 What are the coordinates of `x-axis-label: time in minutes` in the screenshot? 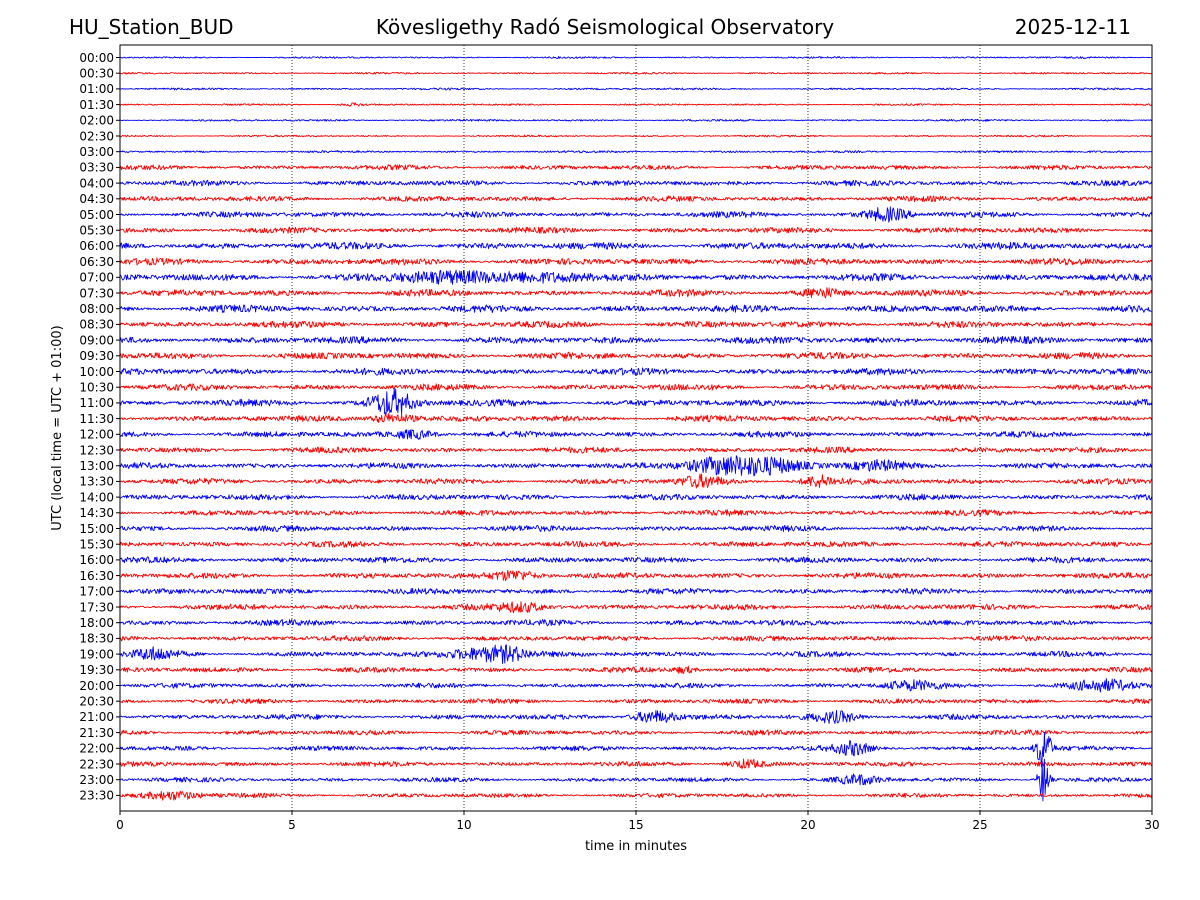 It's located at (636, 846).